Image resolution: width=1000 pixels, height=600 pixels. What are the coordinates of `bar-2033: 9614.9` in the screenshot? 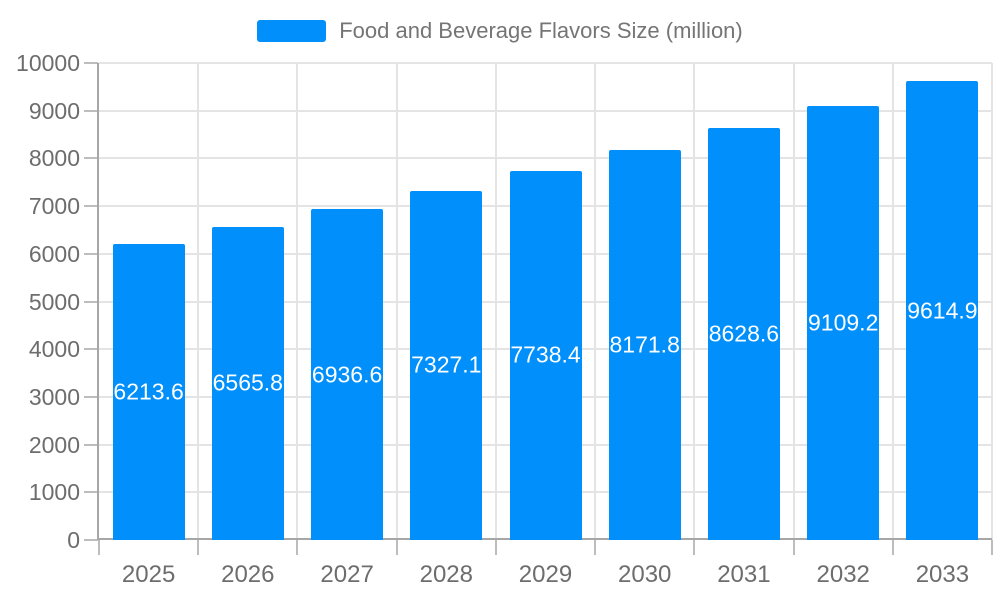 It's located at (942, 310).